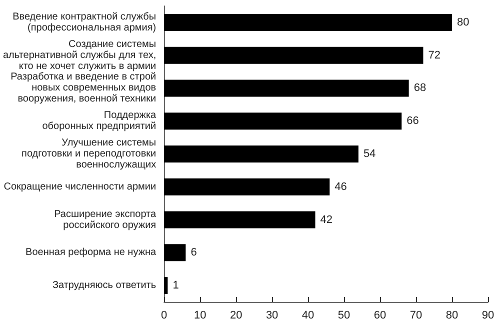 Image resolution: width=500 pixels, height=328 pixels. What do you see at coordinates (412, 121) in the screenshot?
I see `data-label: 66` at bounding box center [412, 121].